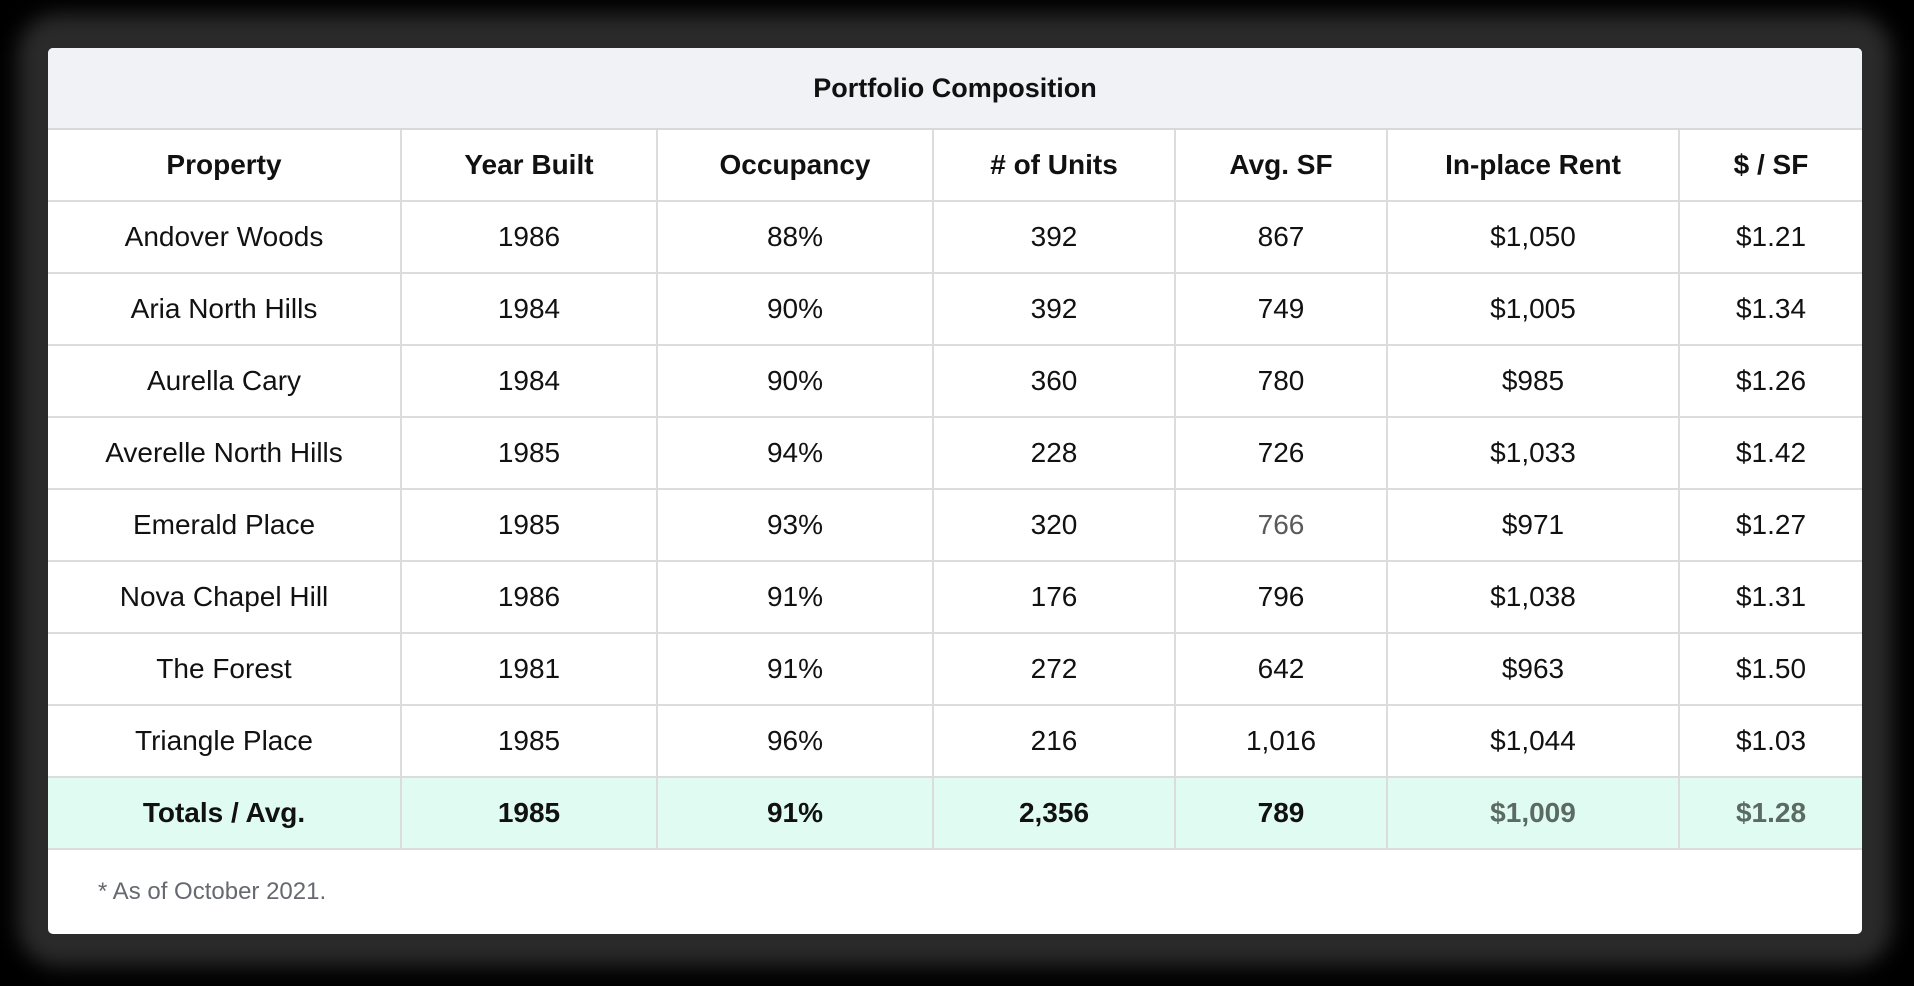 The height and width of the screenshot is (986, 1914). What do you see at coordinates (1054, 597) in the screenshot?
I see `cell-units: 176` at bounding box center [1054, 597].